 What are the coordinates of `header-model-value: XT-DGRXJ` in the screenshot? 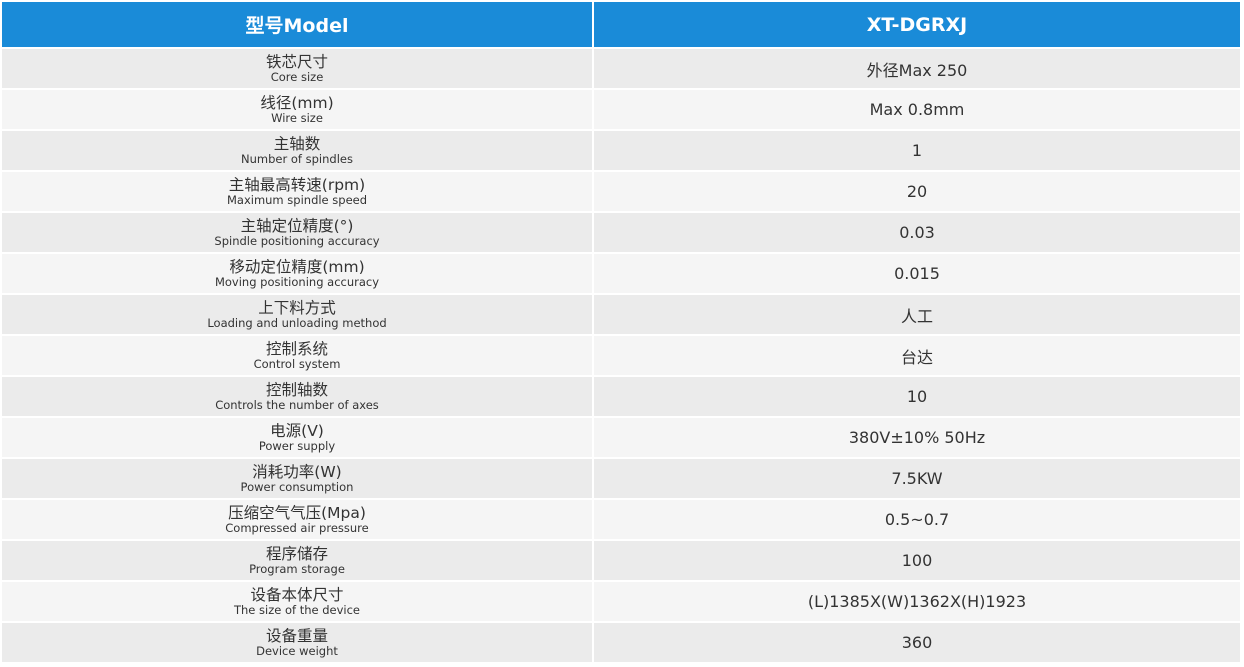 It's located at (917, 24).